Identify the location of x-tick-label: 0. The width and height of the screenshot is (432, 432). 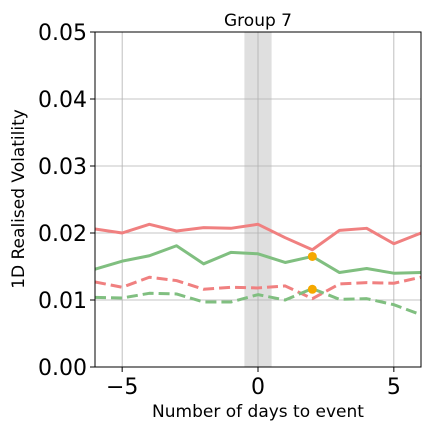
(258, 387).